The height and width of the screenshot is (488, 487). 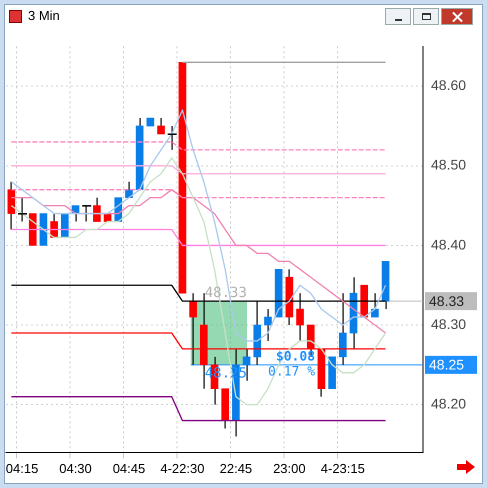 What do you see at coordinates (296, 357) in the screenshot?
I see `annotation: $0.08` at bounding box center [296, 357].